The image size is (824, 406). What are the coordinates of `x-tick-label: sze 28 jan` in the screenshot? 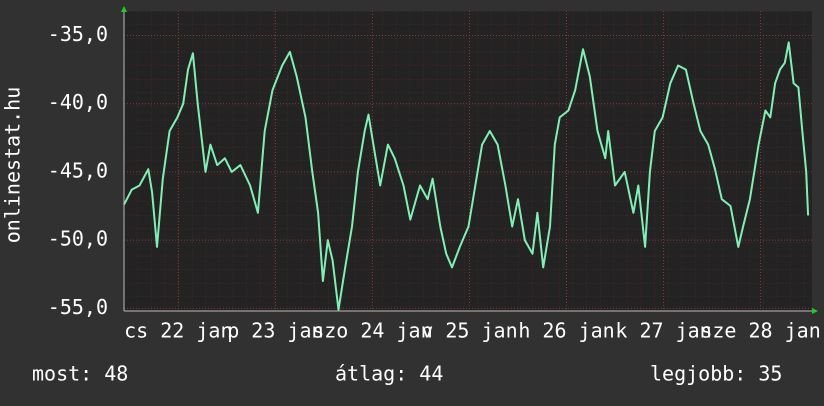 It's located at (760, 331).